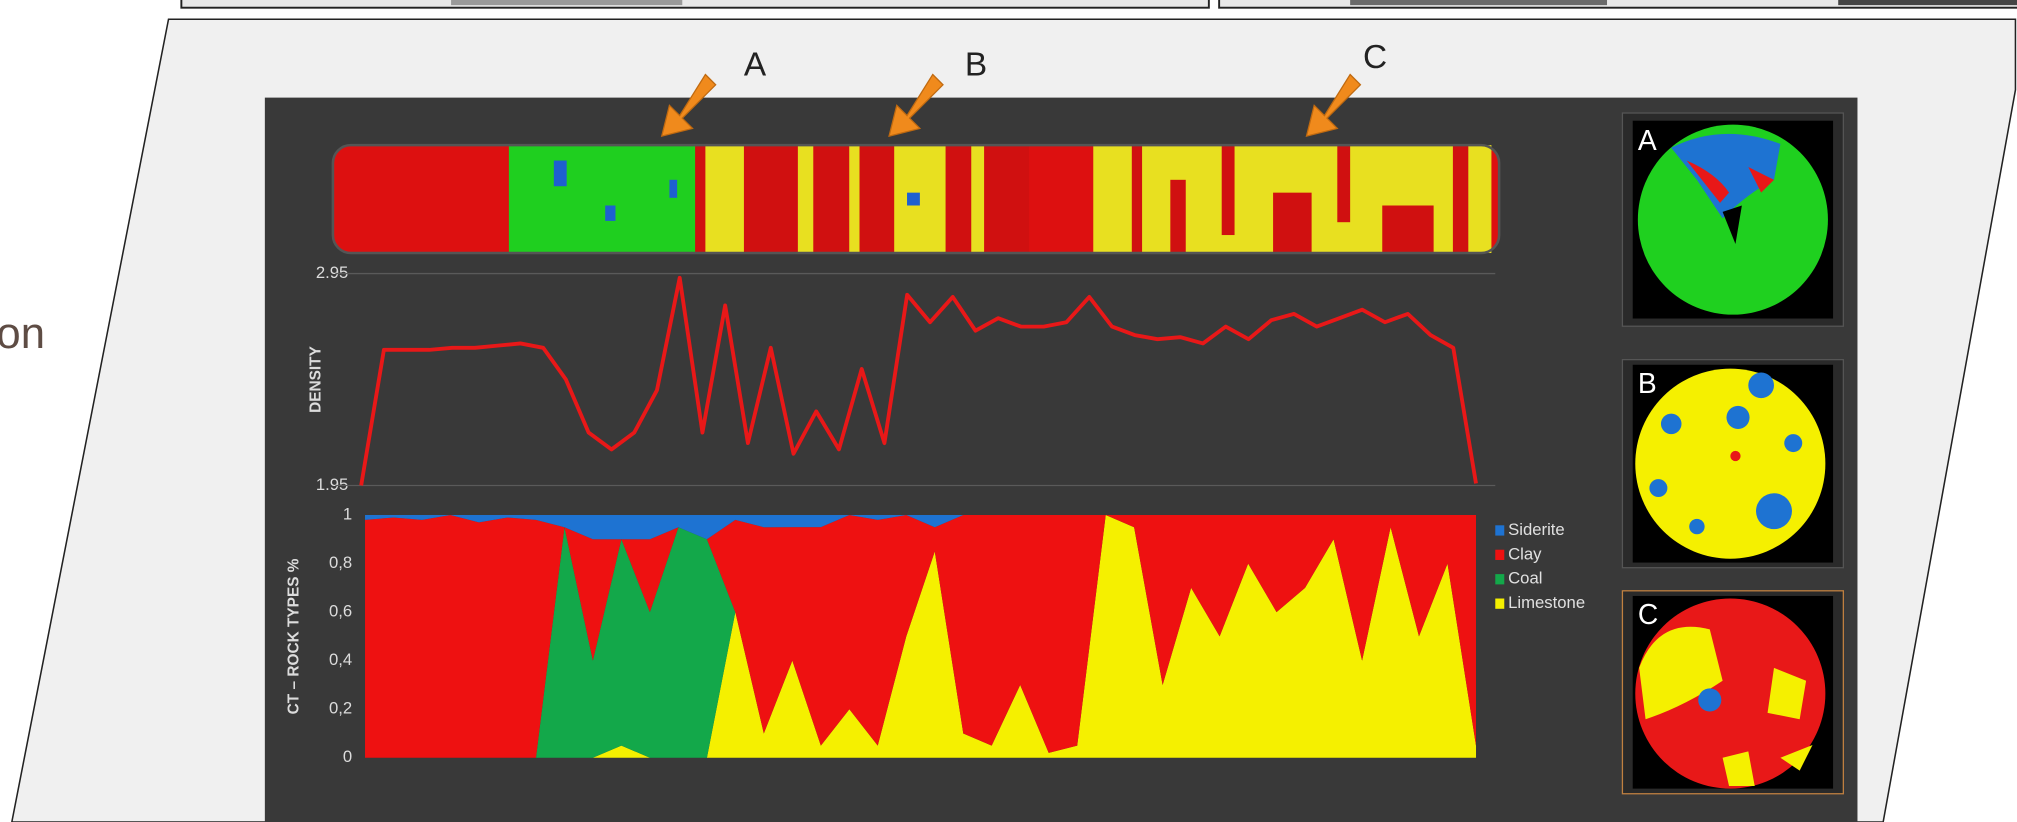 Image resolution: width=2017 pixels, height=822 pixels. I want to click on y-axis-label: DENSITY, so click(315, 378).